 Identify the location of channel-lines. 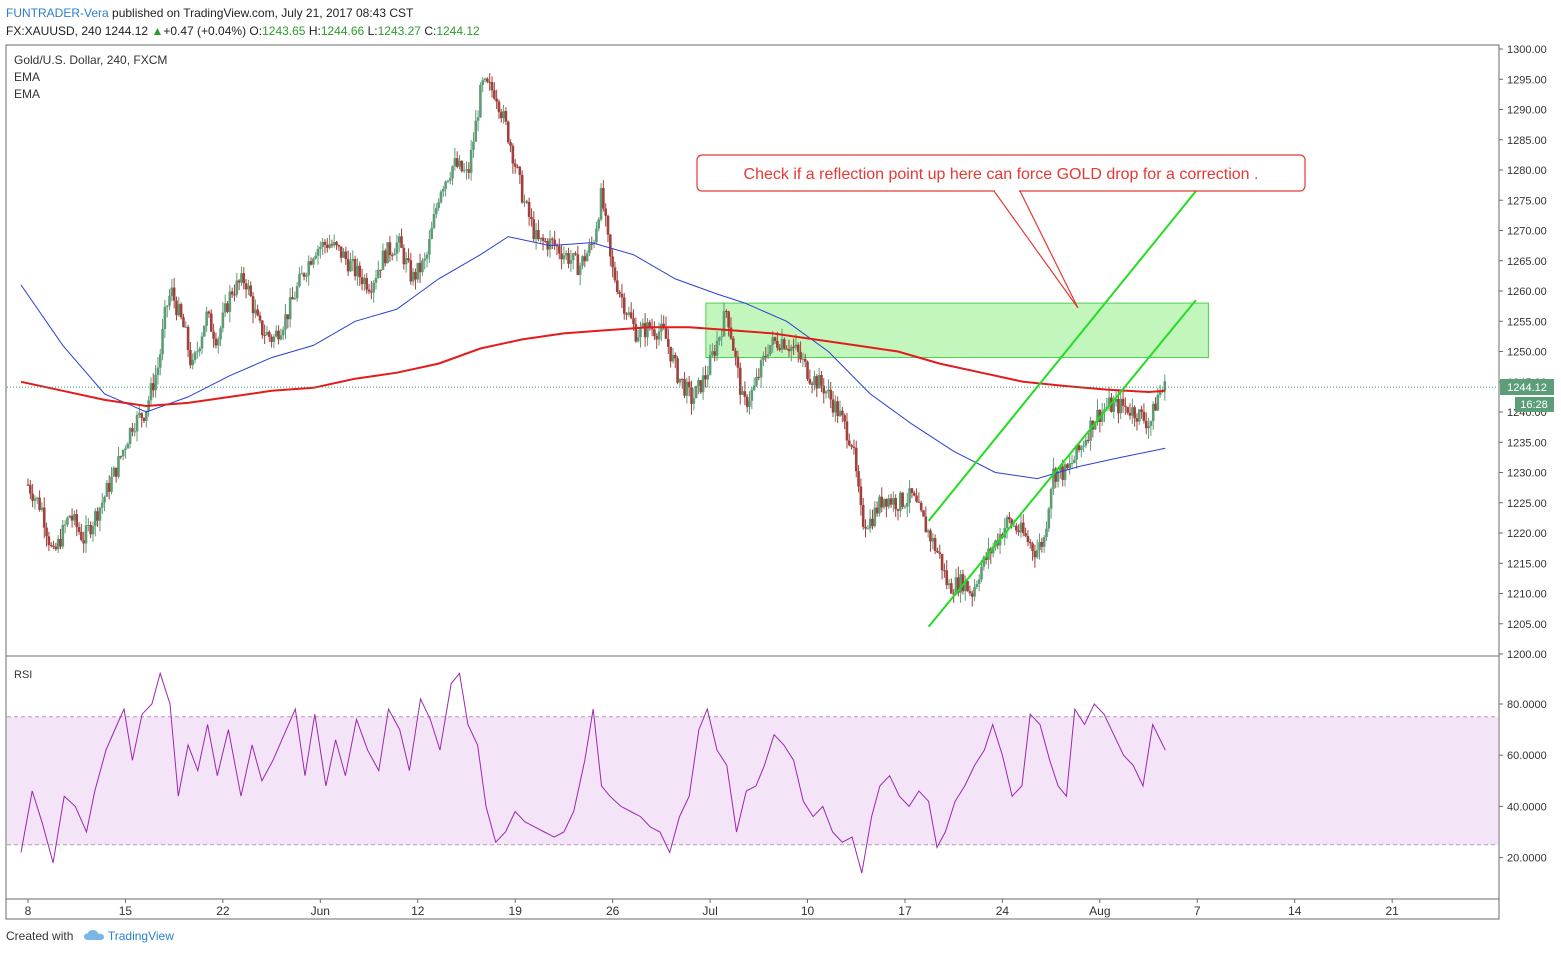
(1062, 409).